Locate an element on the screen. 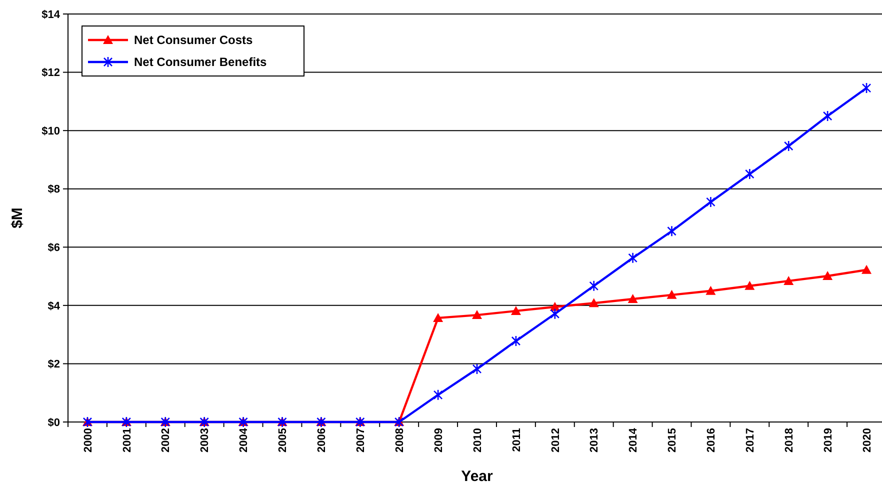 The height and width of the screenshot is (484, 882). x-tick-label: 2016 is located at coordinates (712, 440).